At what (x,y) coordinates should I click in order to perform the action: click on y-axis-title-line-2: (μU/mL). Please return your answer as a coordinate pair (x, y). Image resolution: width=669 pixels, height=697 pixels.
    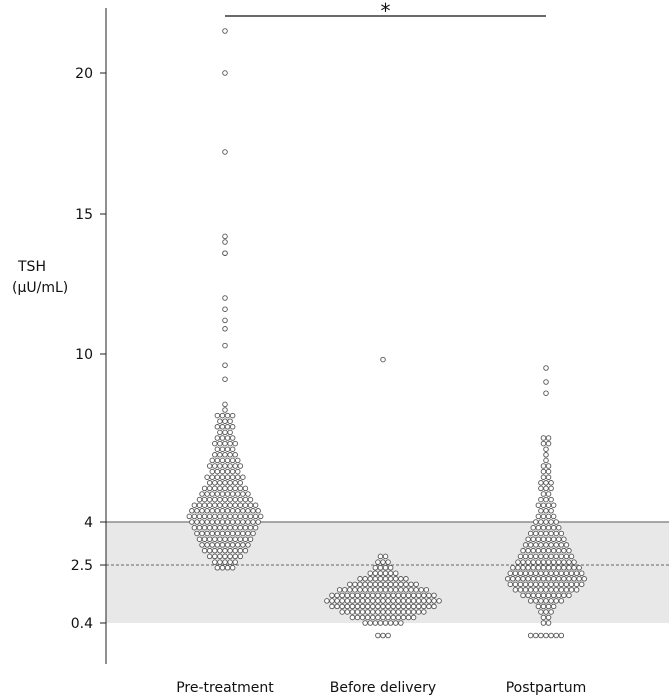
    Looking at the image, I should click on (40, 288).